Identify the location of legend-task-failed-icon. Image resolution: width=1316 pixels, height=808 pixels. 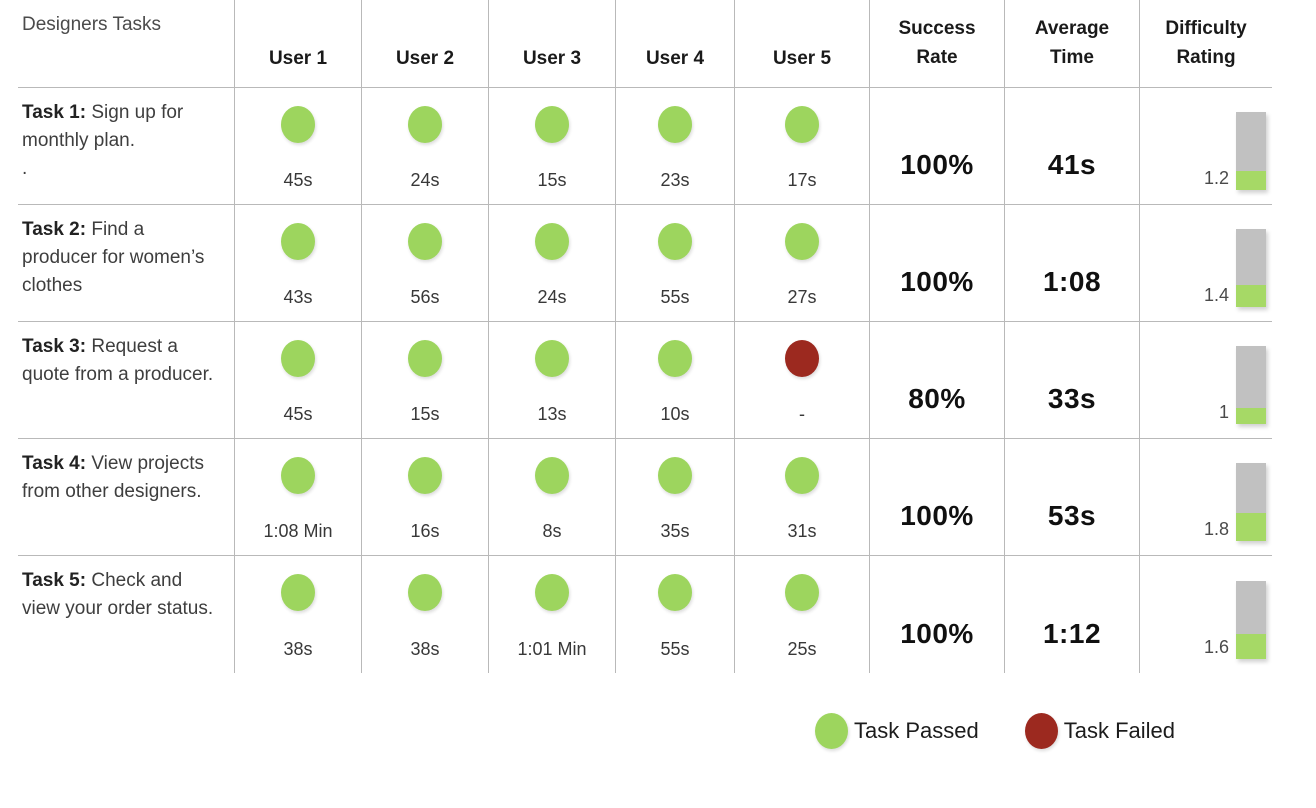
(1041, 731).